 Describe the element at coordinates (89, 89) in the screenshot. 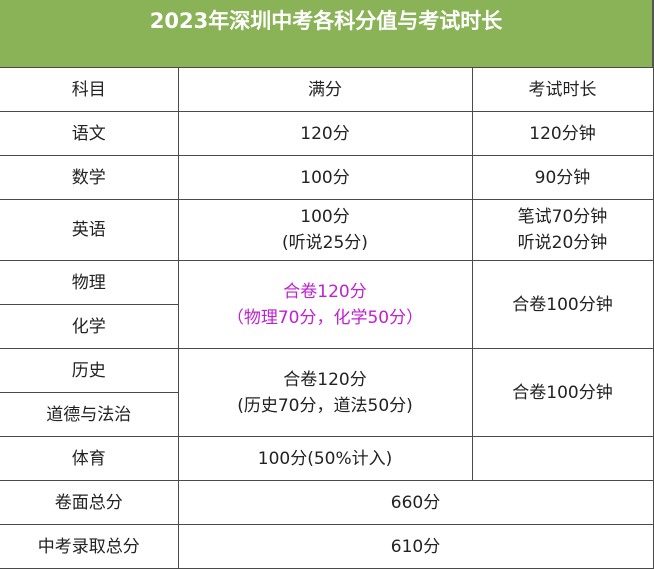

I see `header-subject: 科目` at that location.